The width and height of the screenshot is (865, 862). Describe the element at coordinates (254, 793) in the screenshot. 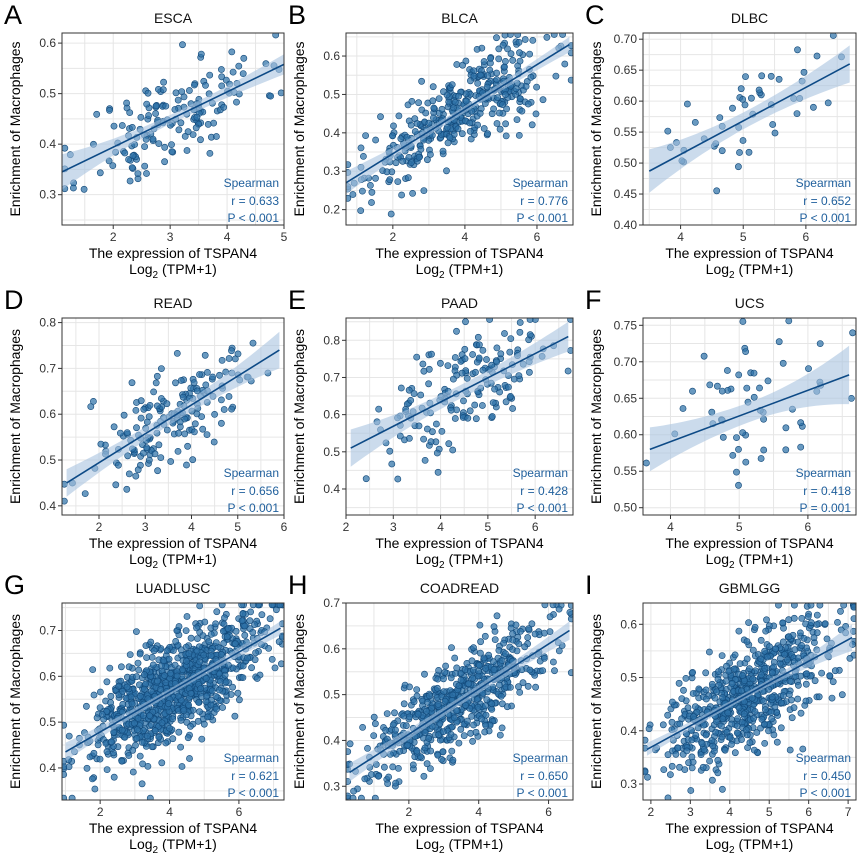

I see `stat-p: P < 0.001` at that location.